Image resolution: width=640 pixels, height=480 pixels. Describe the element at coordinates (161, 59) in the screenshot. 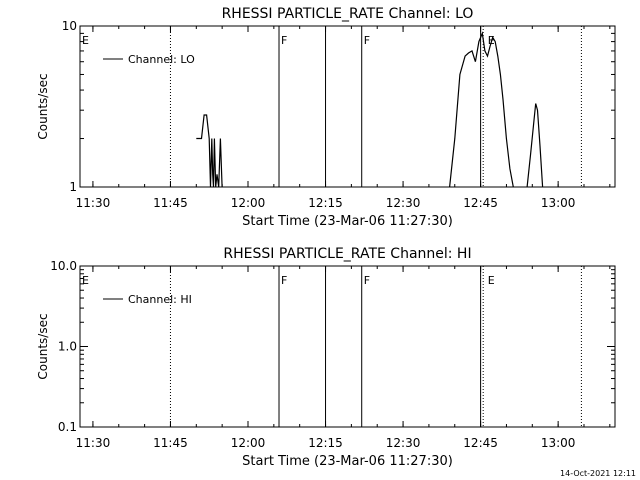

I see `legend-label: Channel: LO` at that location.